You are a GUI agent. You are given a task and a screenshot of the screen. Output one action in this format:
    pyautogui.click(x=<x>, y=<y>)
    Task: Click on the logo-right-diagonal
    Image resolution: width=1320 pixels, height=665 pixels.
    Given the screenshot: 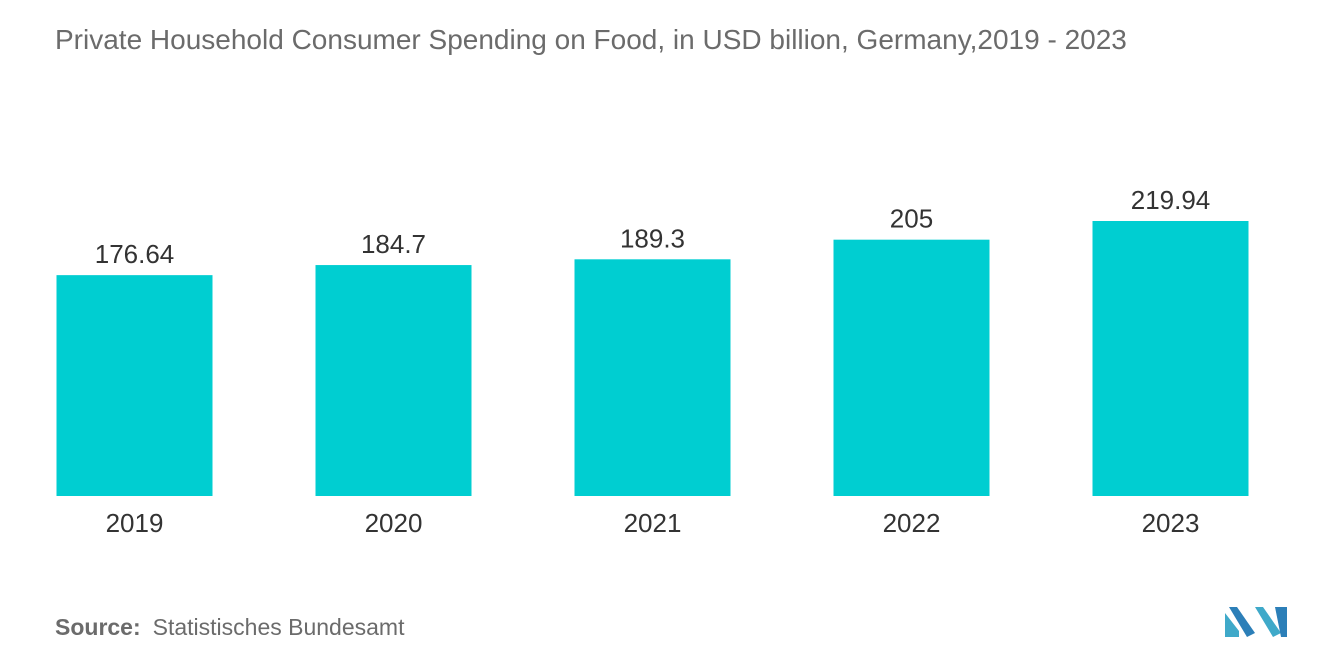 What is the action you would take?
    pyautogui.click(x=1268, y=622)
    